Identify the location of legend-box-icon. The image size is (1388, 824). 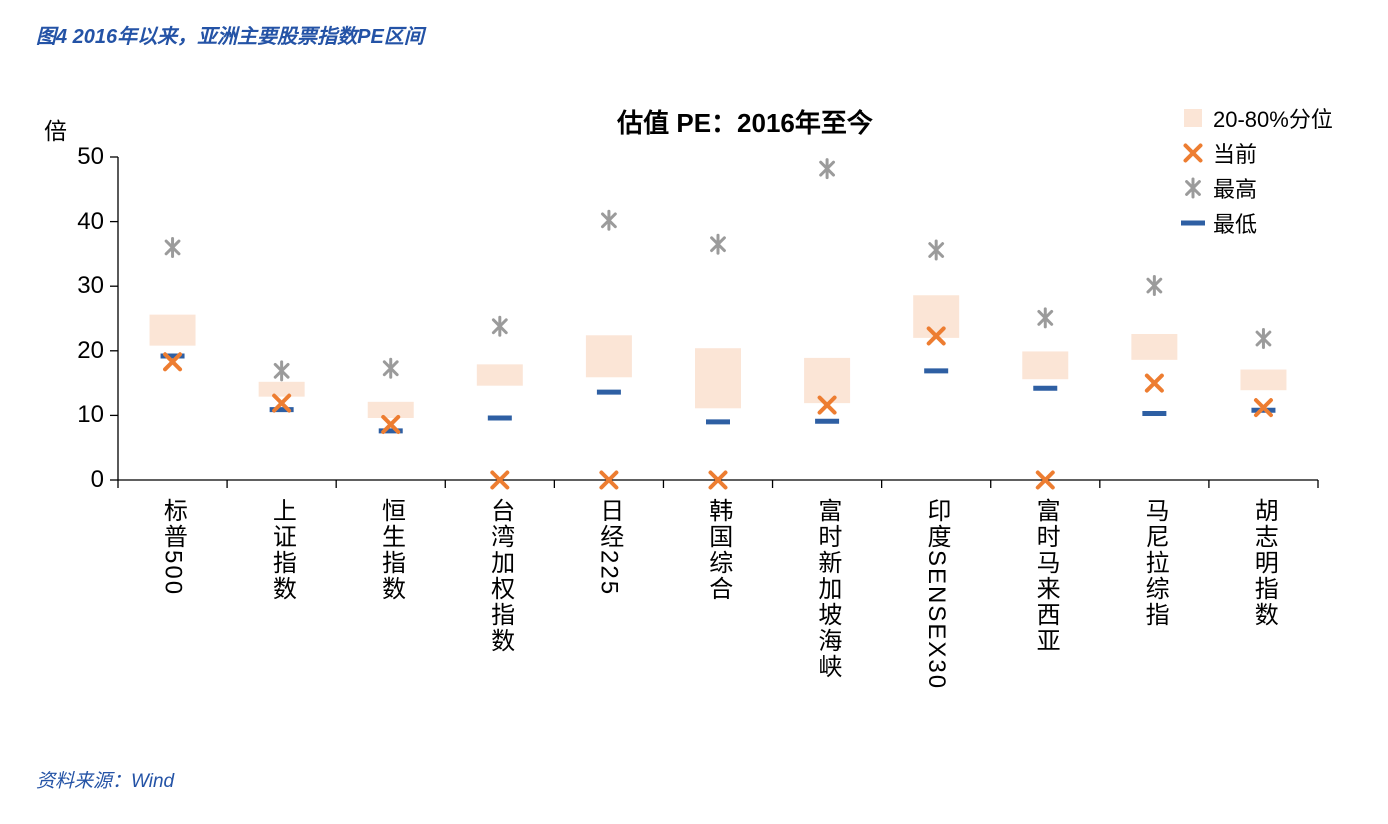
(1193, 117).